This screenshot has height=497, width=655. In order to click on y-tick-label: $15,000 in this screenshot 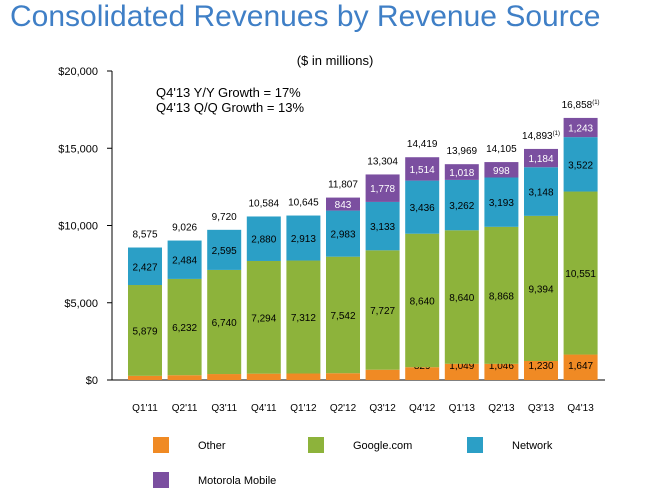, I will do `click(78, 149)`.